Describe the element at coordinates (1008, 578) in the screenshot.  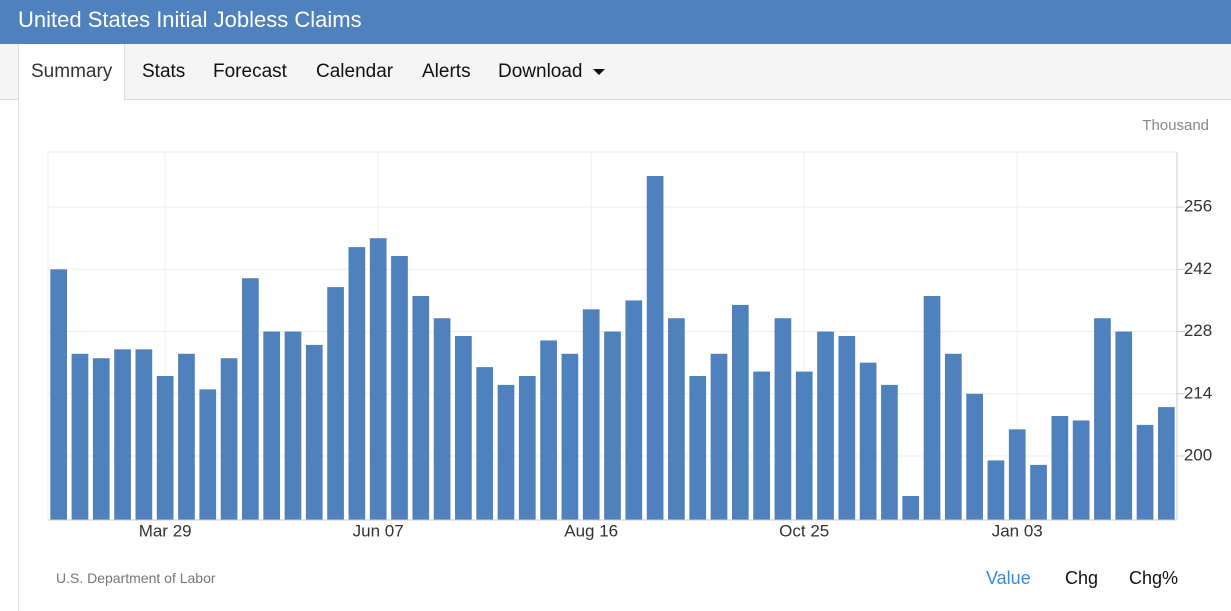
I see `toggle: Value` at that location.